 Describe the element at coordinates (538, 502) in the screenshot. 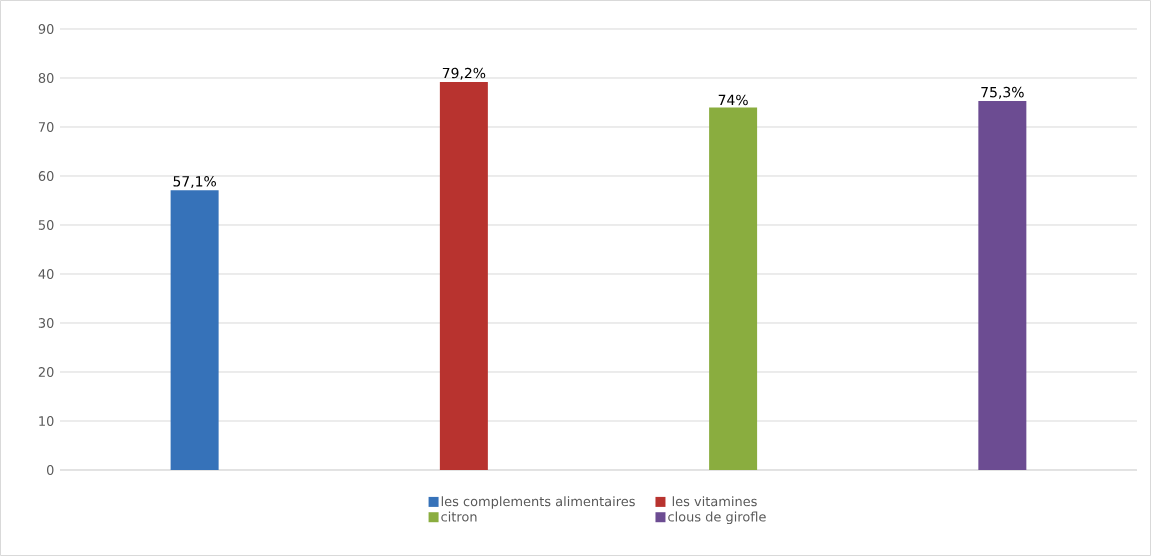

I see `legend-label: les complements alimentaires` at that location.